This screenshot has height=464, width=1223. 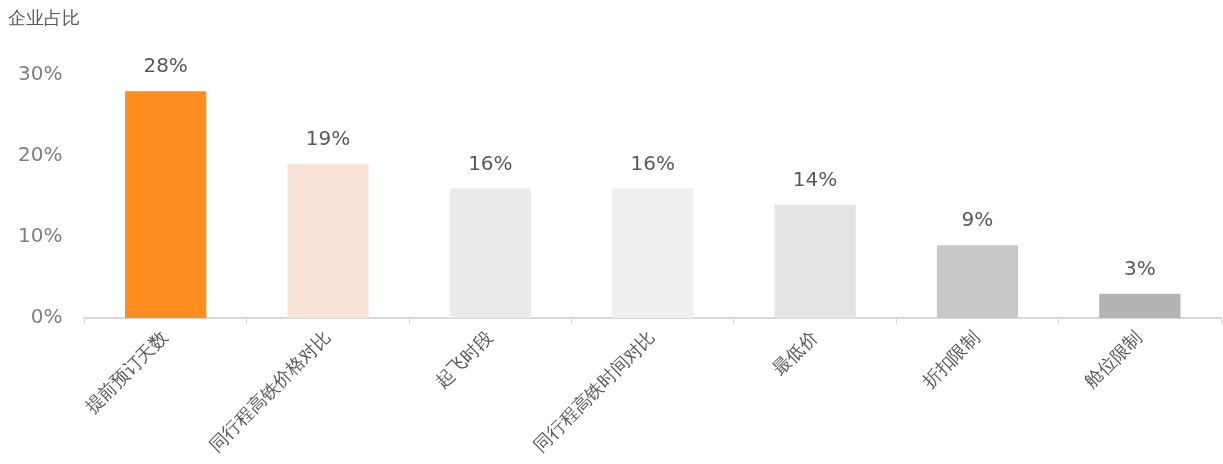 What do you see at coordinates (1139, 268) in the screenshot?
I see `data-label: 3%` at bounding box center [1139, 268].